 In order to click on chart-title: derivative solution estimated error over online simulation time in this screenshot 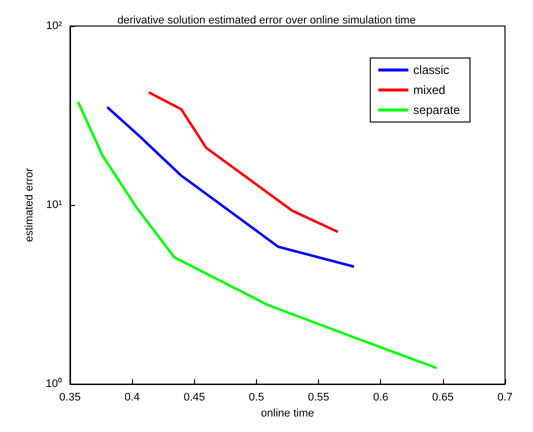, I will do `click(266, 20)`.